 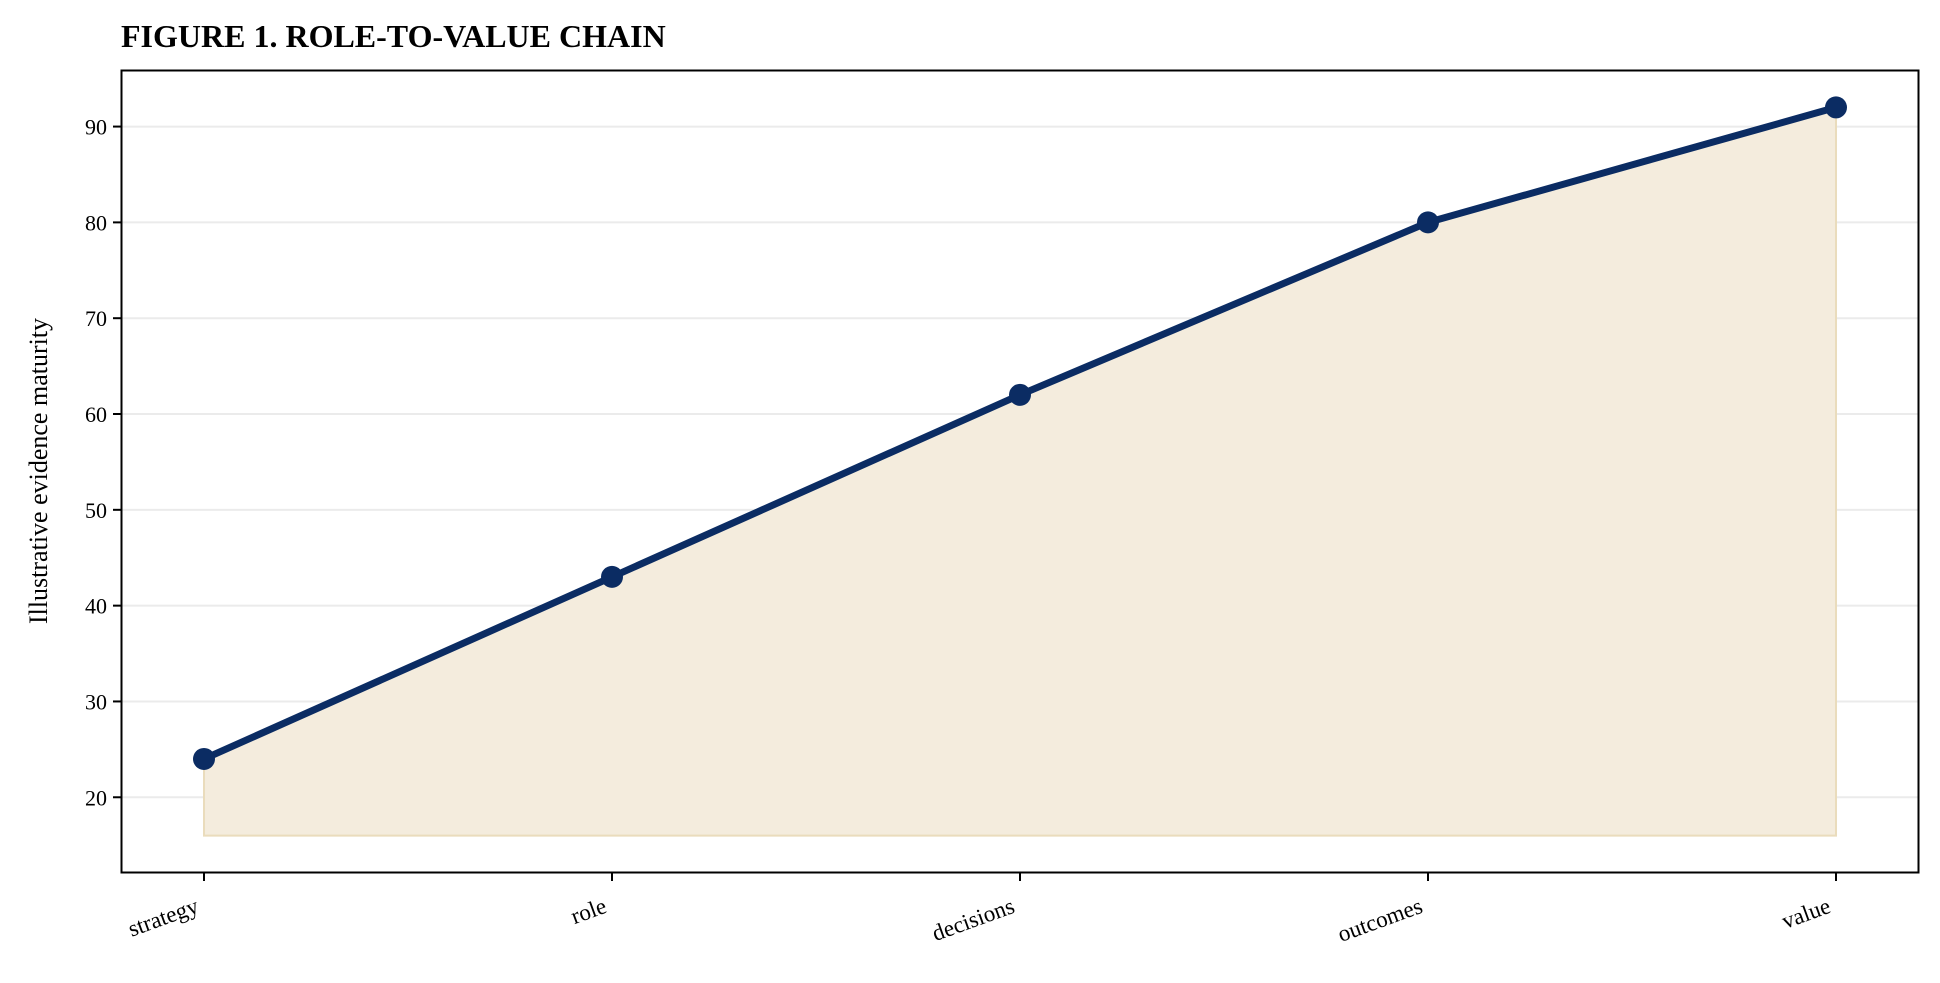 What do you see at coordinates (96, 510) in the screenshot?
I see `y-tick-label: 50` at bounding box center [96, 510].